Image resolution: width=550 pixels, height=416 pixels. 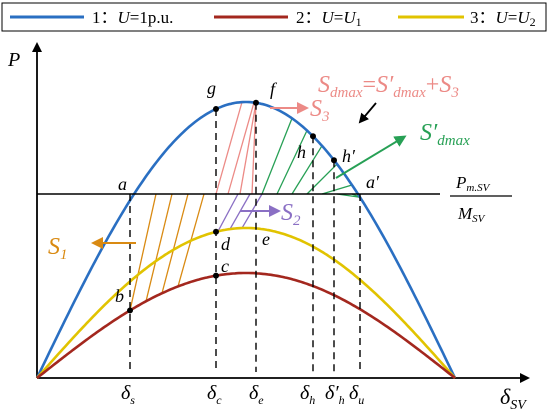 What do you see at coordinates (313, 136) in the screenshot?
I see `point-h` at bounding box center [313, 136].